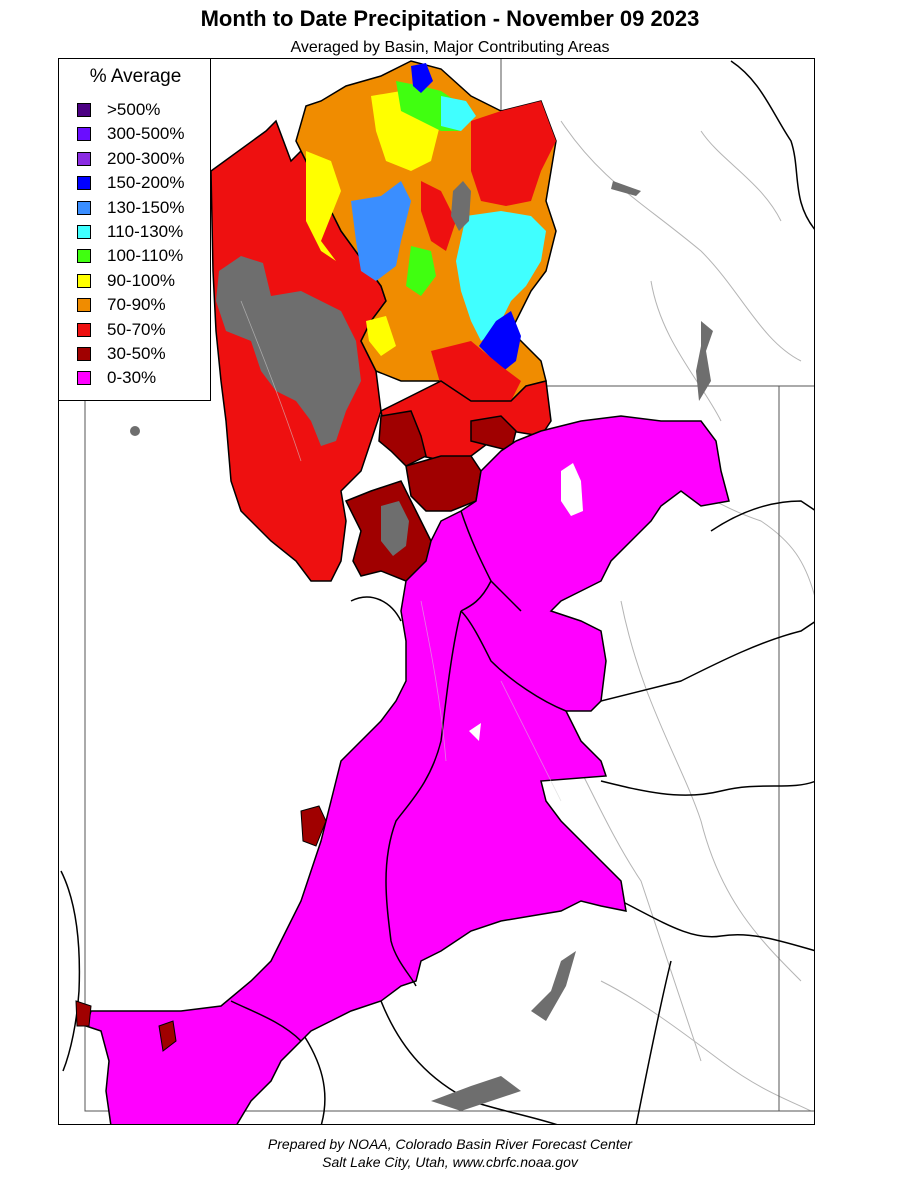  I want to click on no-data-upper, so click(461, 206).